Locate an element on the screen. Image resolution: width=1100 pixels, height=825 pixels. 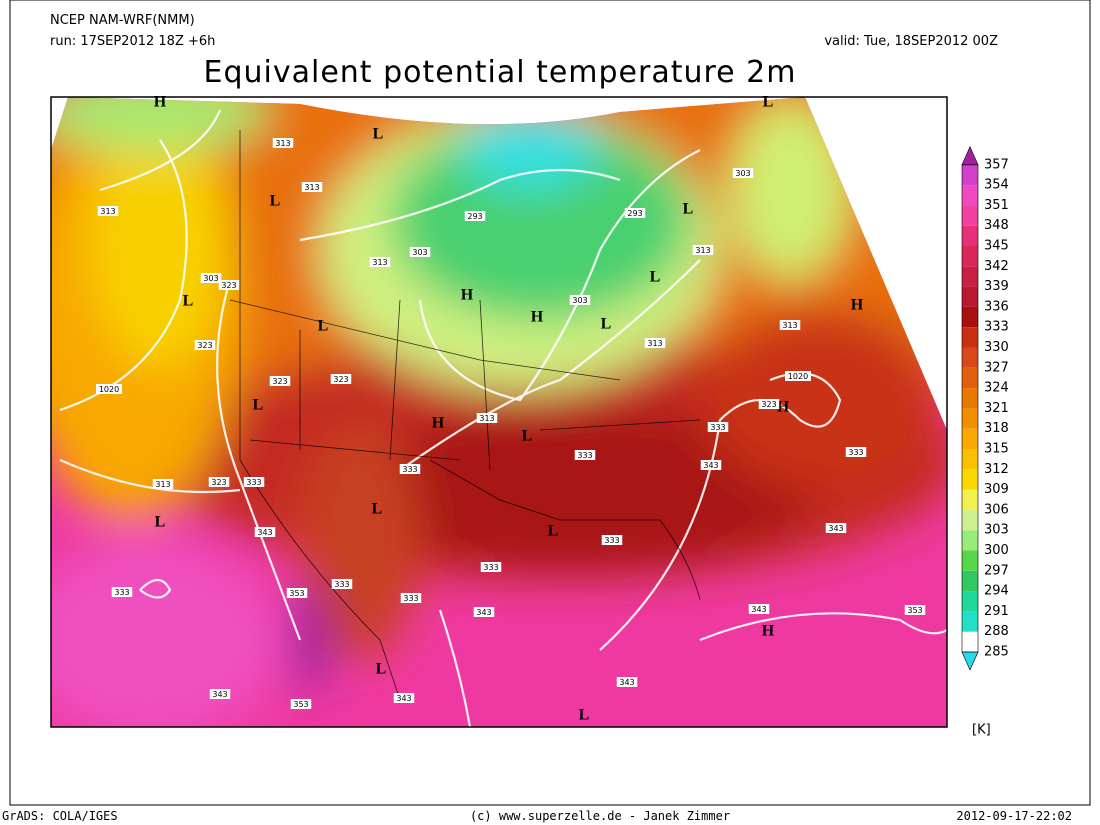
footer-center: (c) www.superzelle.de - Janek Zimmer is located at coordinates (600, 816).